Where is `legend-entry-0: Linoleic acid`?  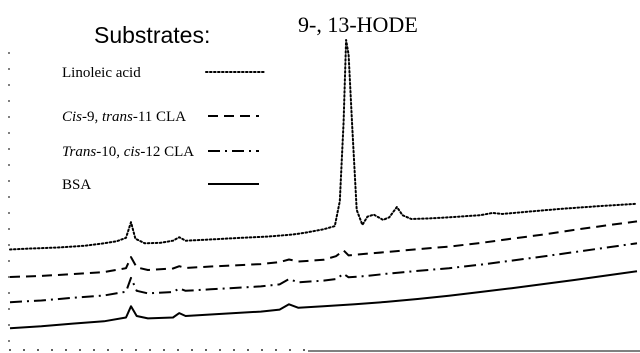
legend-entry-0: Linoleic acid is located at coordinates (163, 73).